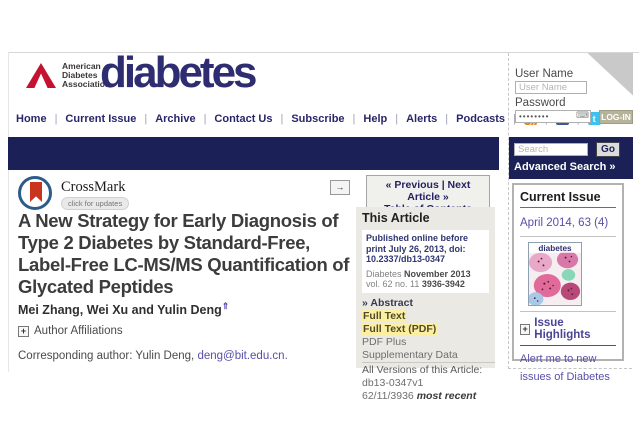 This screenshot has height=426, width=640. I want to click on password-input, so click(553, 116).